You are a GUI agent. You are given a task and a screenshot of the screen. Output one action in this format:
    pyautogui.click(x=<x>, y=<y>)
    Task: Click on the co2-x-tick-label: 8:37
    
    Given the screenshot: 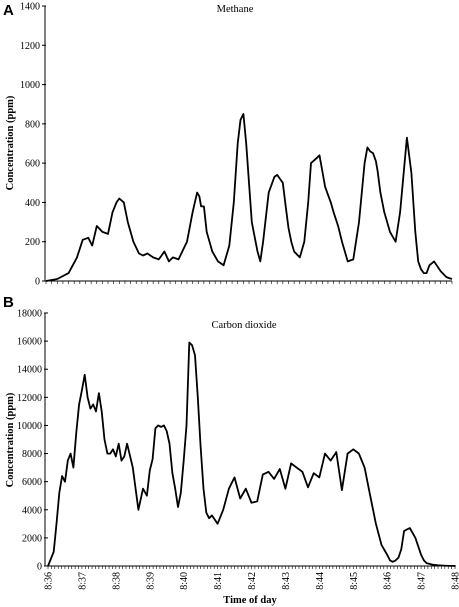 What is the action you would take?
    pyautogui.click(x=82, y=581)
    